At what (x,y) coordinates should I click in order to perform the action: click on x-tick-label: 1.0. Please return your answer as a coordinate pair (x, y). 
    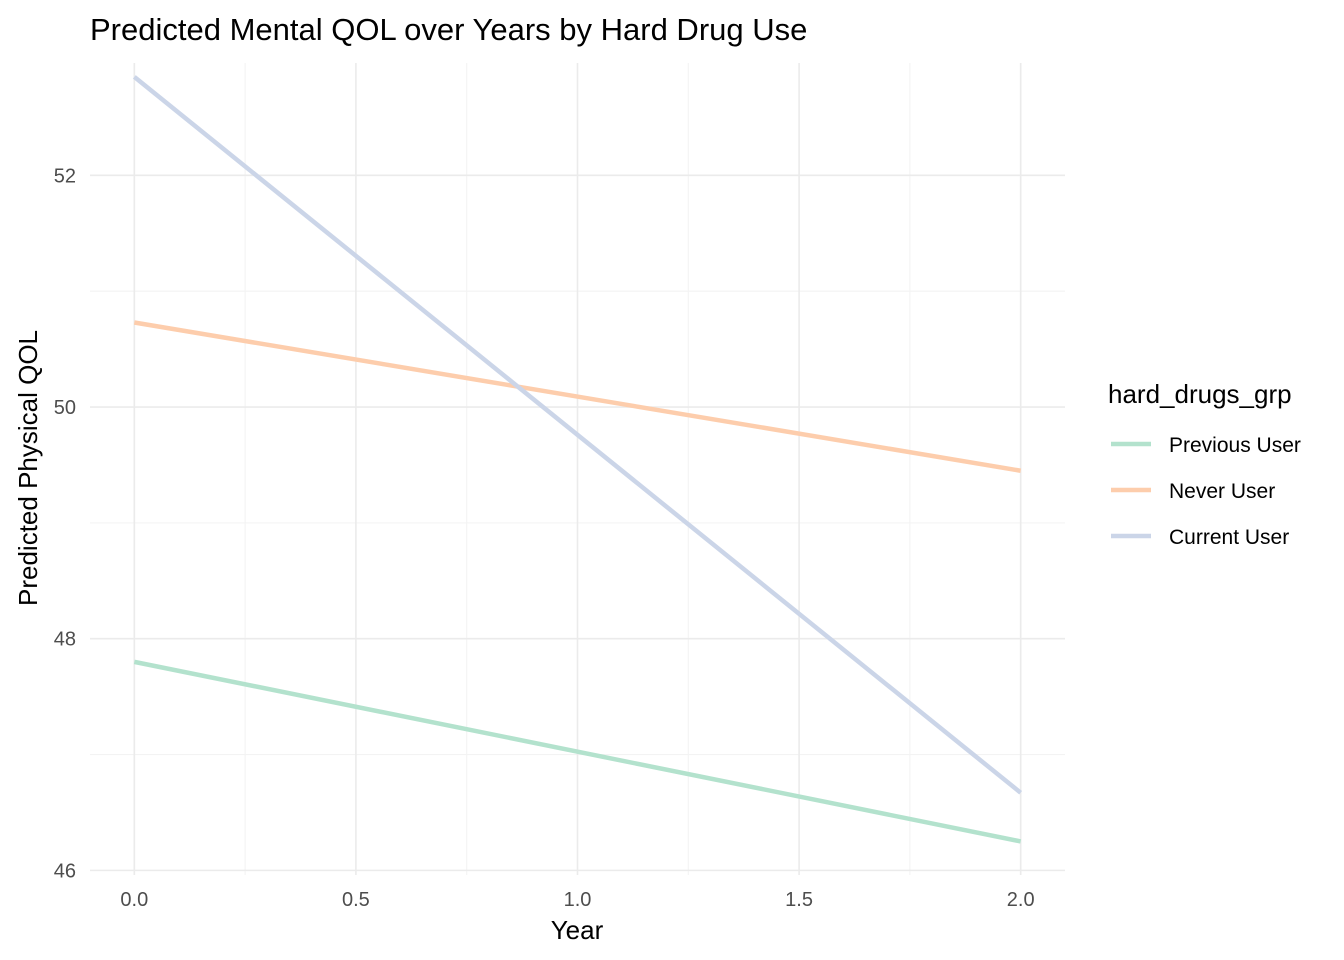
    Looking at the image, I should click on (578, 900).